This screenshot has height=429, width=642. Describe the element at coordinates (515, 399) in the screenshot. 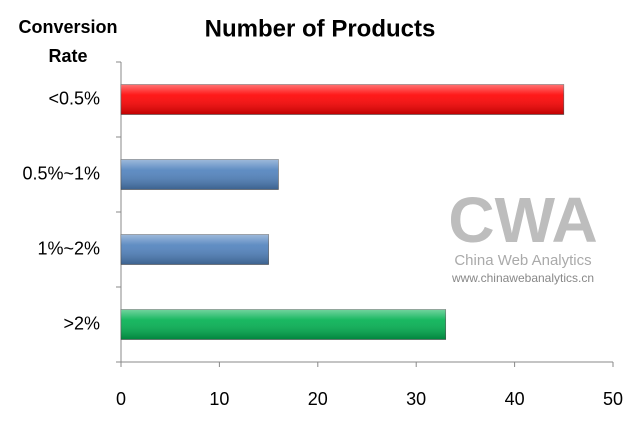

I see `x-tick-label: 40` at that location.